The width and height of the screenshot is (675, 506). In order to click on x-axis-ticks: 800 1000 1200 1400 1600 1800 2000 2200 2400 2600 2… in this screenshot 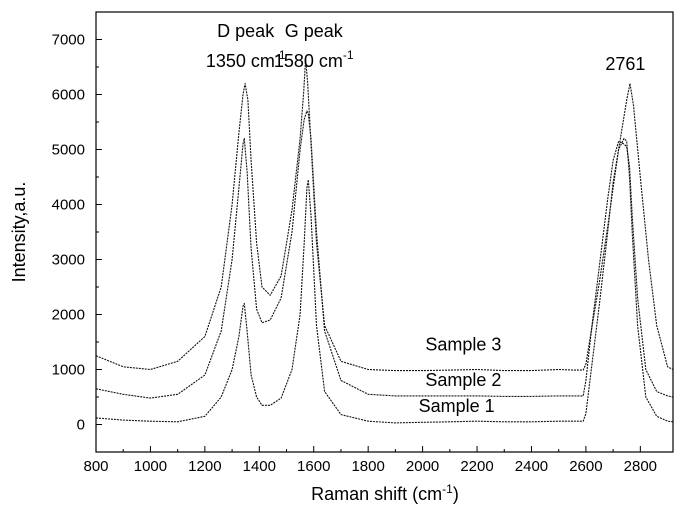, I will do `click(370, 460)`.